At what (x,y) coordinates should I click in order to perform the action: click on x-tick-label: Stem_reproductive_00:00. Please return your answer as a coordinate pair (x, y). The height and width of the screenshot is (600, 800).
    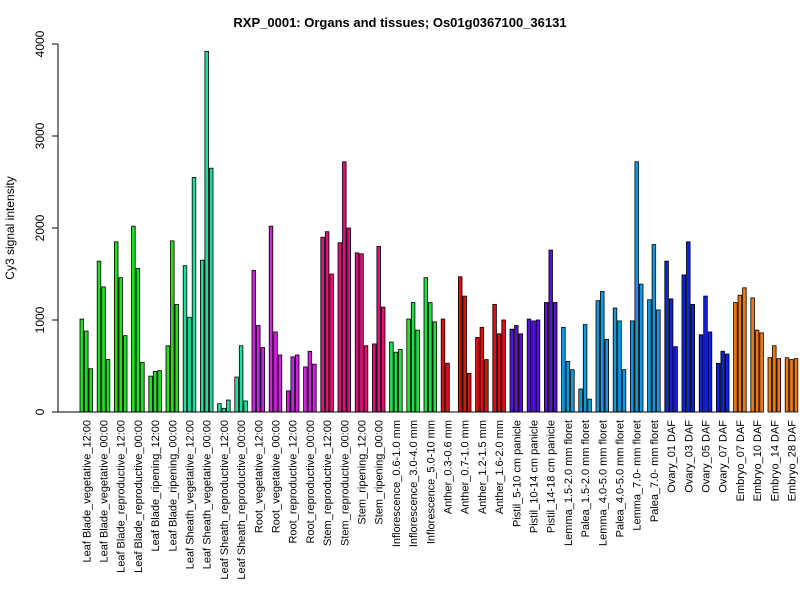
    Looking at the image, I should click on (345, 483).